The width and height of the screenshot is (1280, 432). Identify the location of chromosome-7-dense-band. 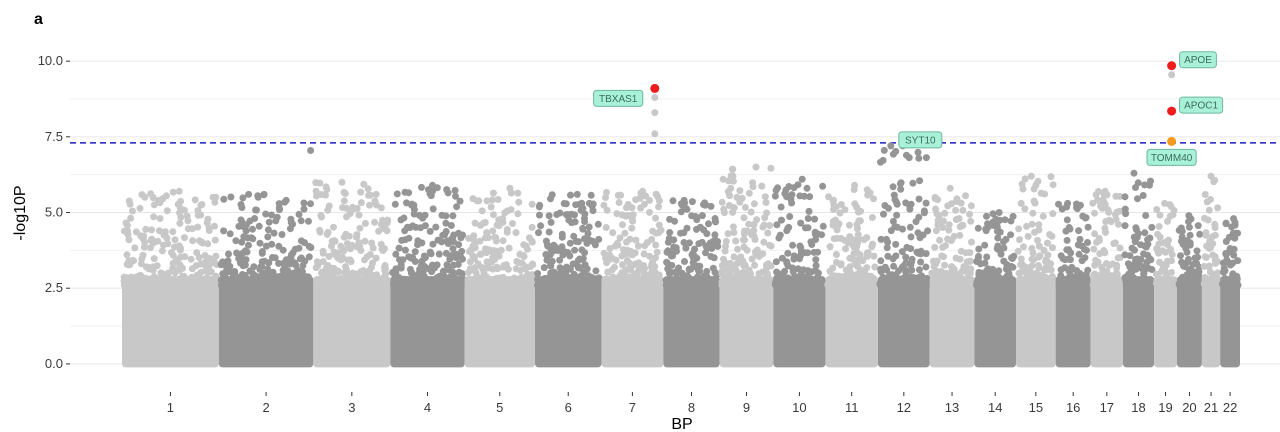
(632, 322).